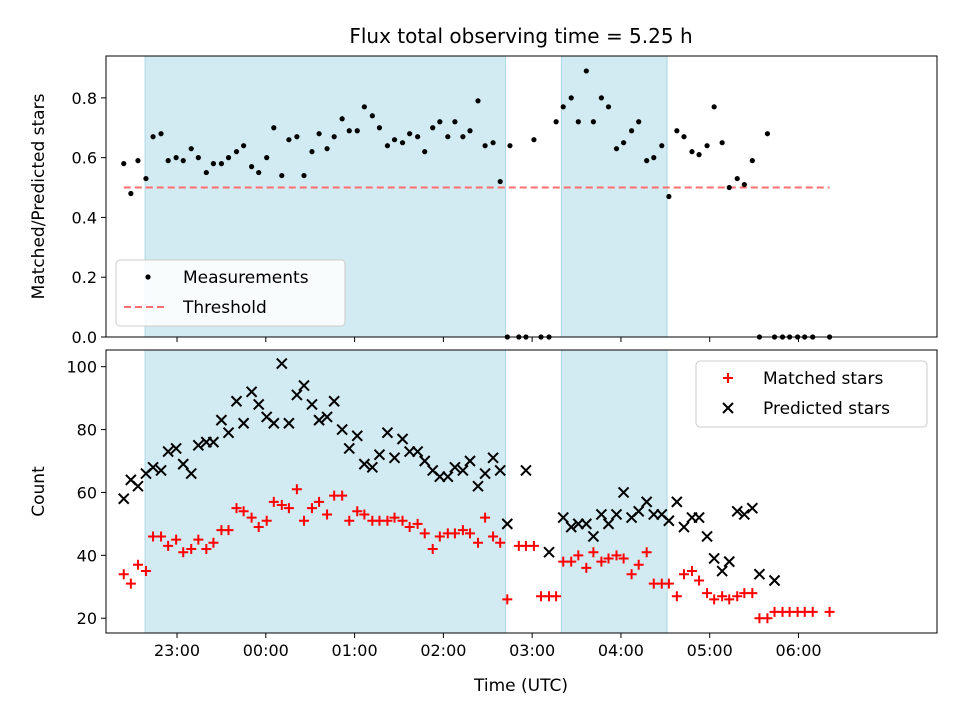 This screenshot has height=720, width=960. What do you see at coordinates (39, 491) in the screenshot?
I see `bottom-y-axis-label: Count` at bounding box center [39, 491].